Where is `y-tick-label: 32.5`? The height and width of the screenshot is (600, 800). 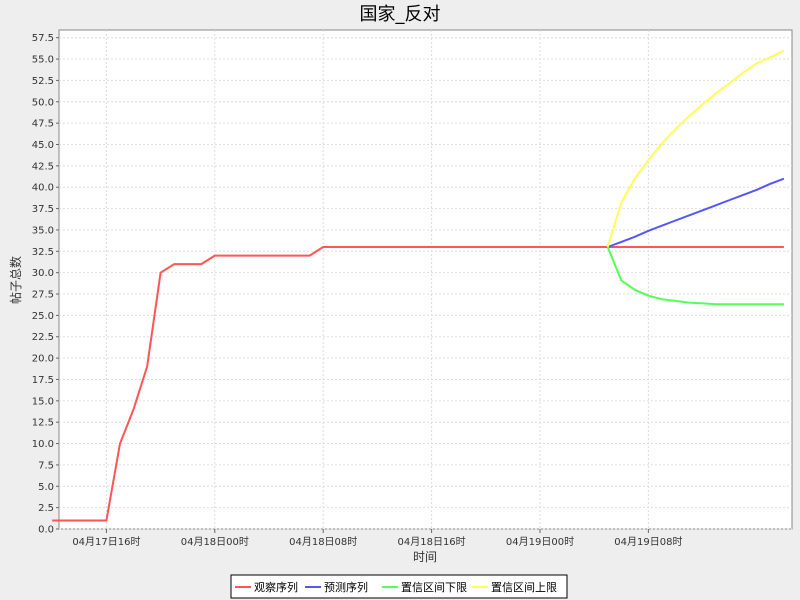
y-tick-label: 32.5 is located at coordinates (43, 252).